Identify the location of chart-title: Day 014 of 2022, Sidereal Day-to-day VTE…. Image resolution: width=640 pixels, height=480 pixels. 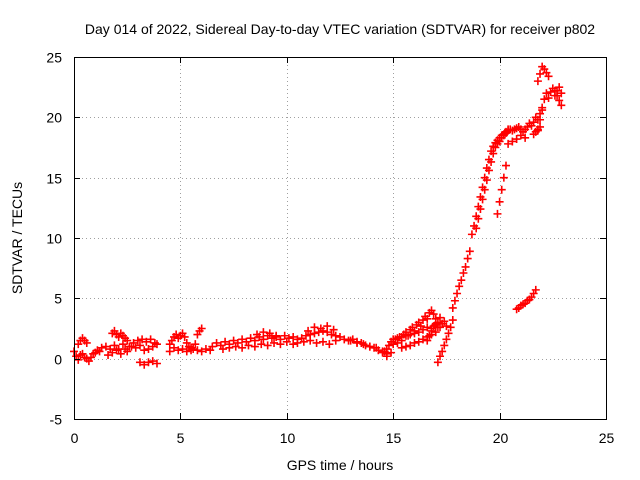
(340, 29).